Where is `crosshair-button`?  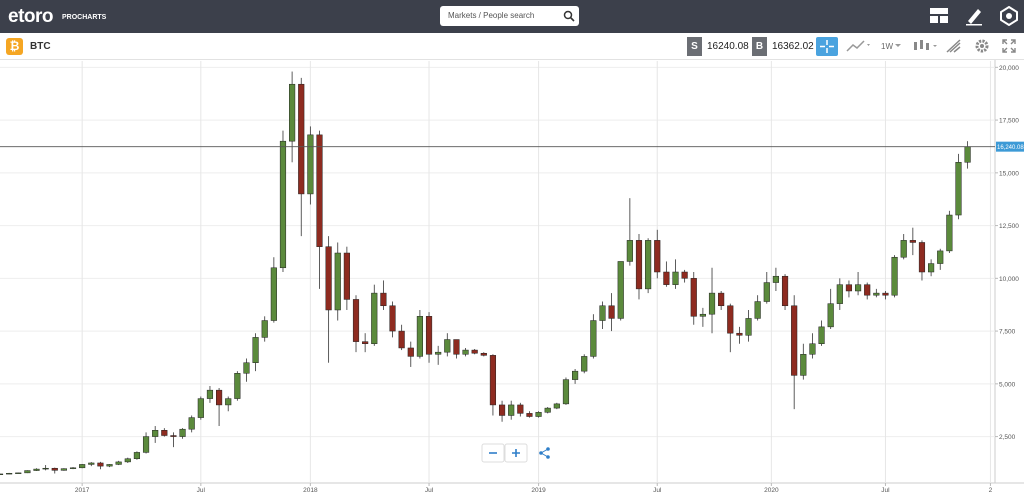
crosshair-button is located at coordinates (827, 46).